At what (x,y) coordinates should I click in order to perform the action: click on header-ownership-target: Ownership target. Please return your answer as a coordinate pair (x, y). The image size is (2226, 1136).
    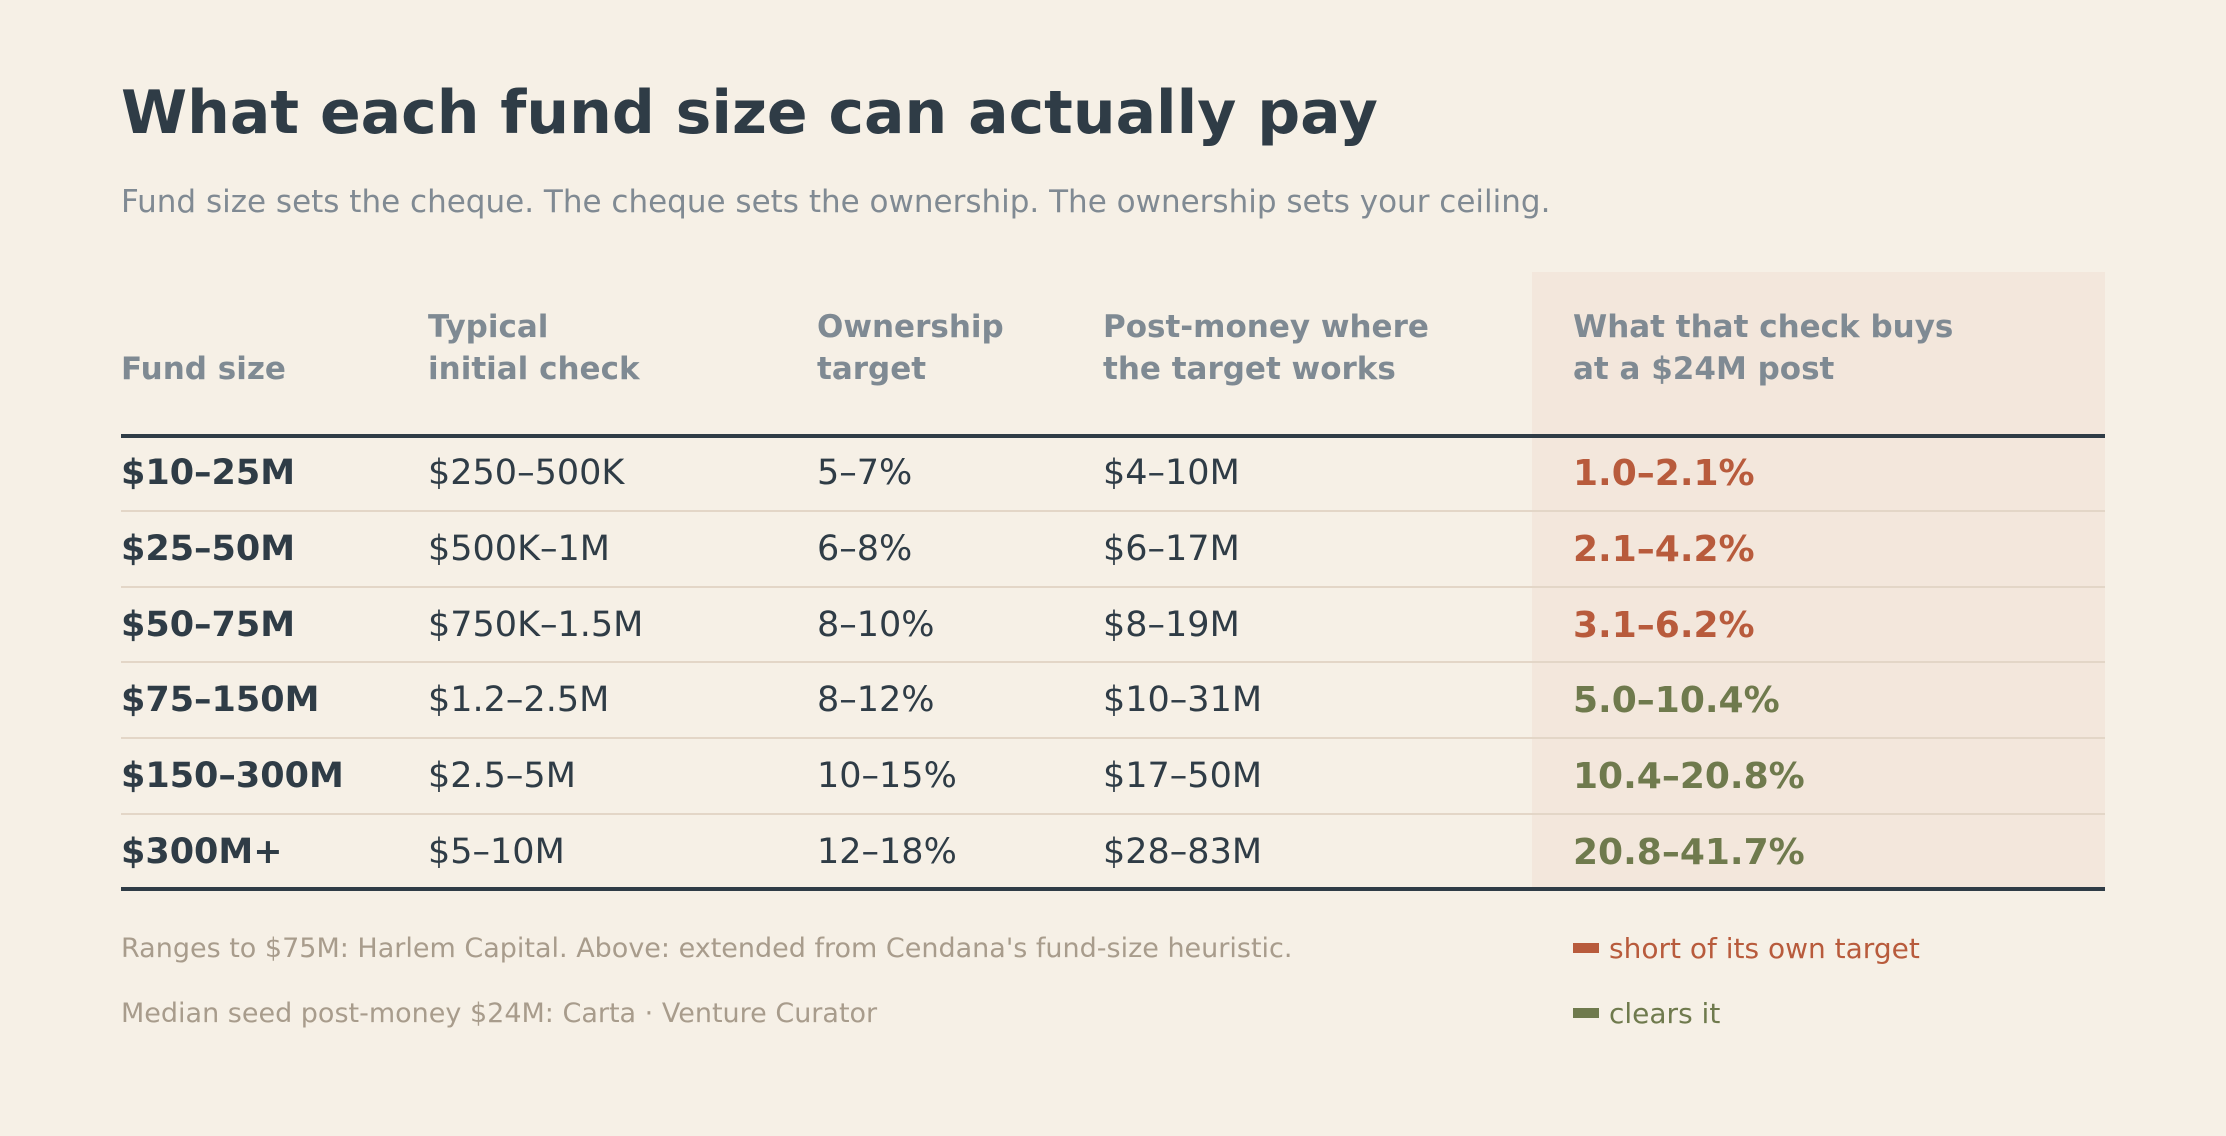
    Looking at the image, I should click on (910, 348).